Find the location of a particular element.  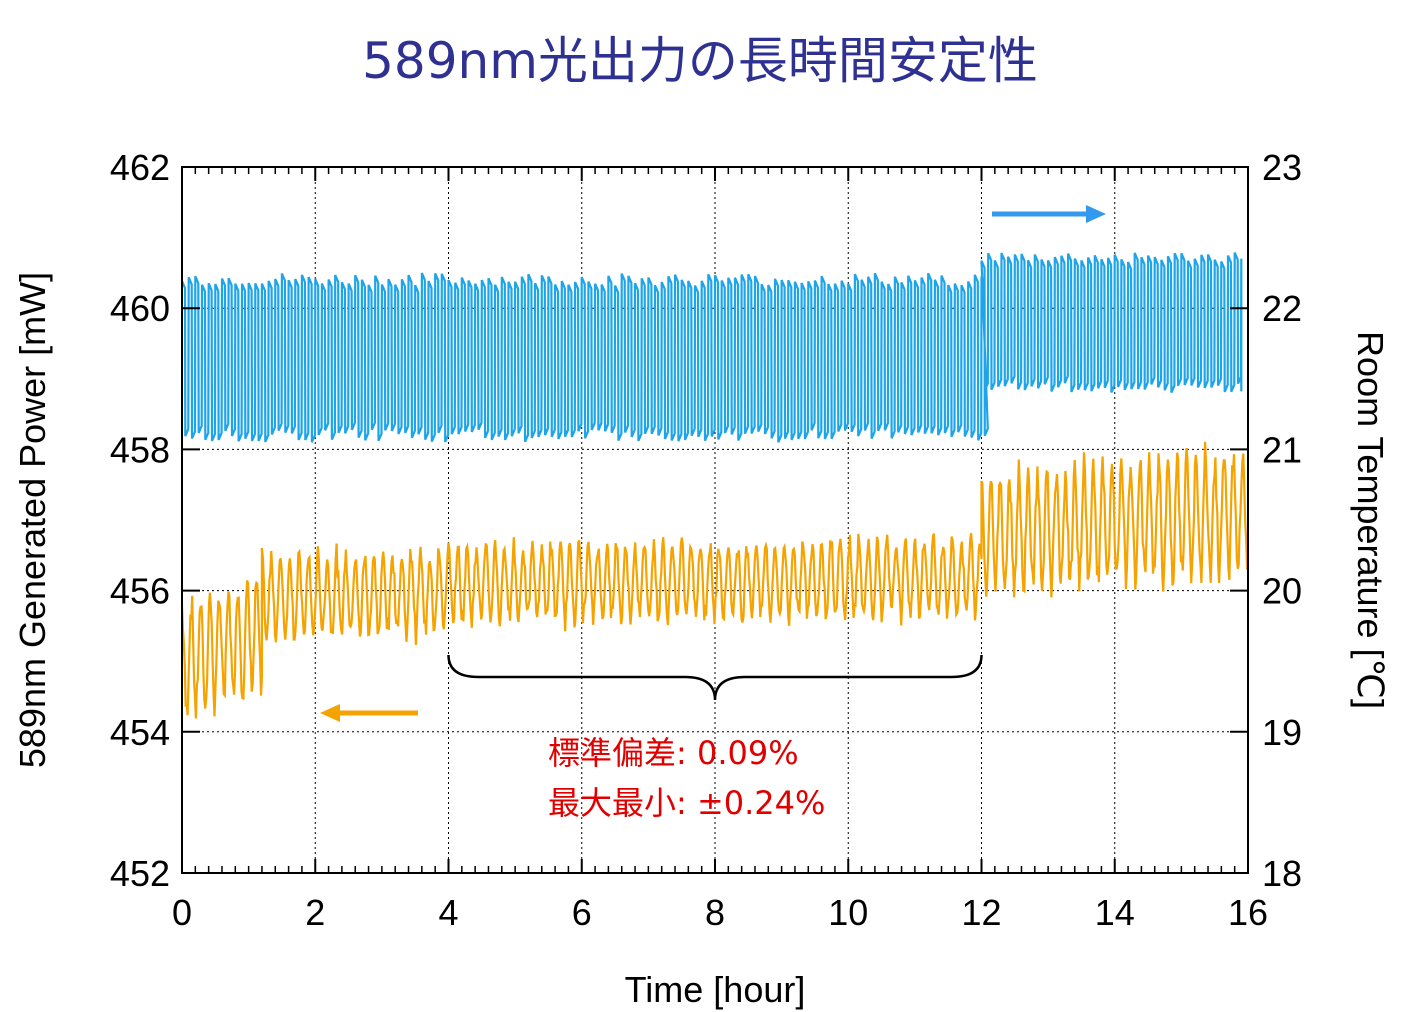

x-tick-label: 0 is located at coordinates (182, 912).